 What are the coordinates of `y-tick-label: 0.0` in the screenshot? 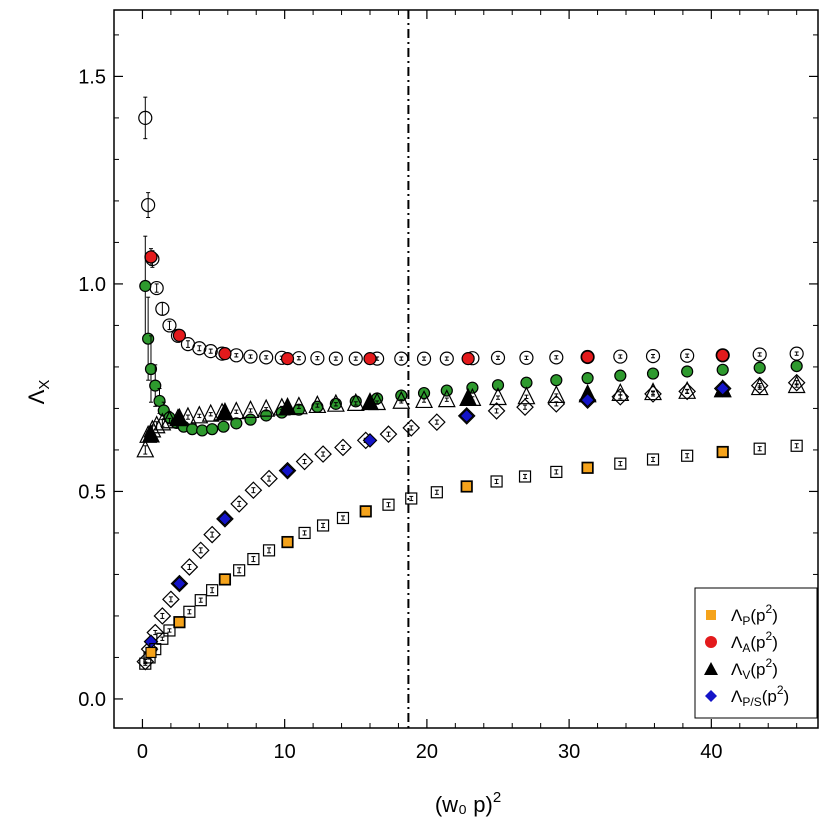 It's located at (92, 700).